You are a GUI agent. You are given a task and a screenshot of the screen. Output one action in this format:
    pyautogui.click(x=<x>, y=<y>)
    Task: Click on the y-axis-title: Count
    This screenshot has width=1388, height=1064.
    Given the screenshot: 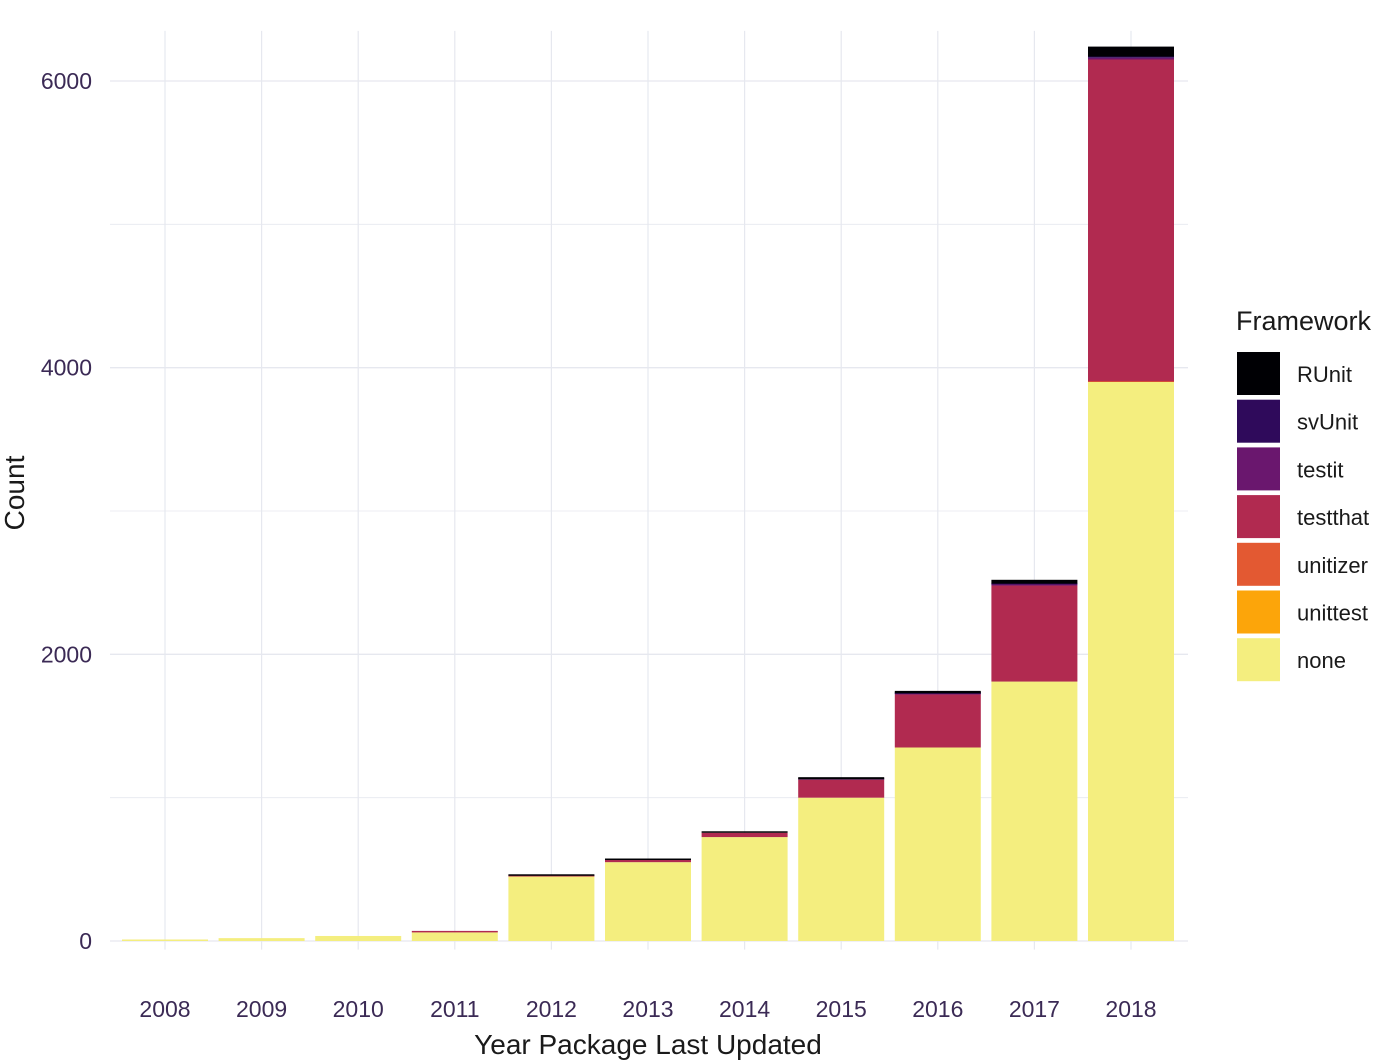 What is the action you would take?
    pyautogui.click(x=15, y=492)
    